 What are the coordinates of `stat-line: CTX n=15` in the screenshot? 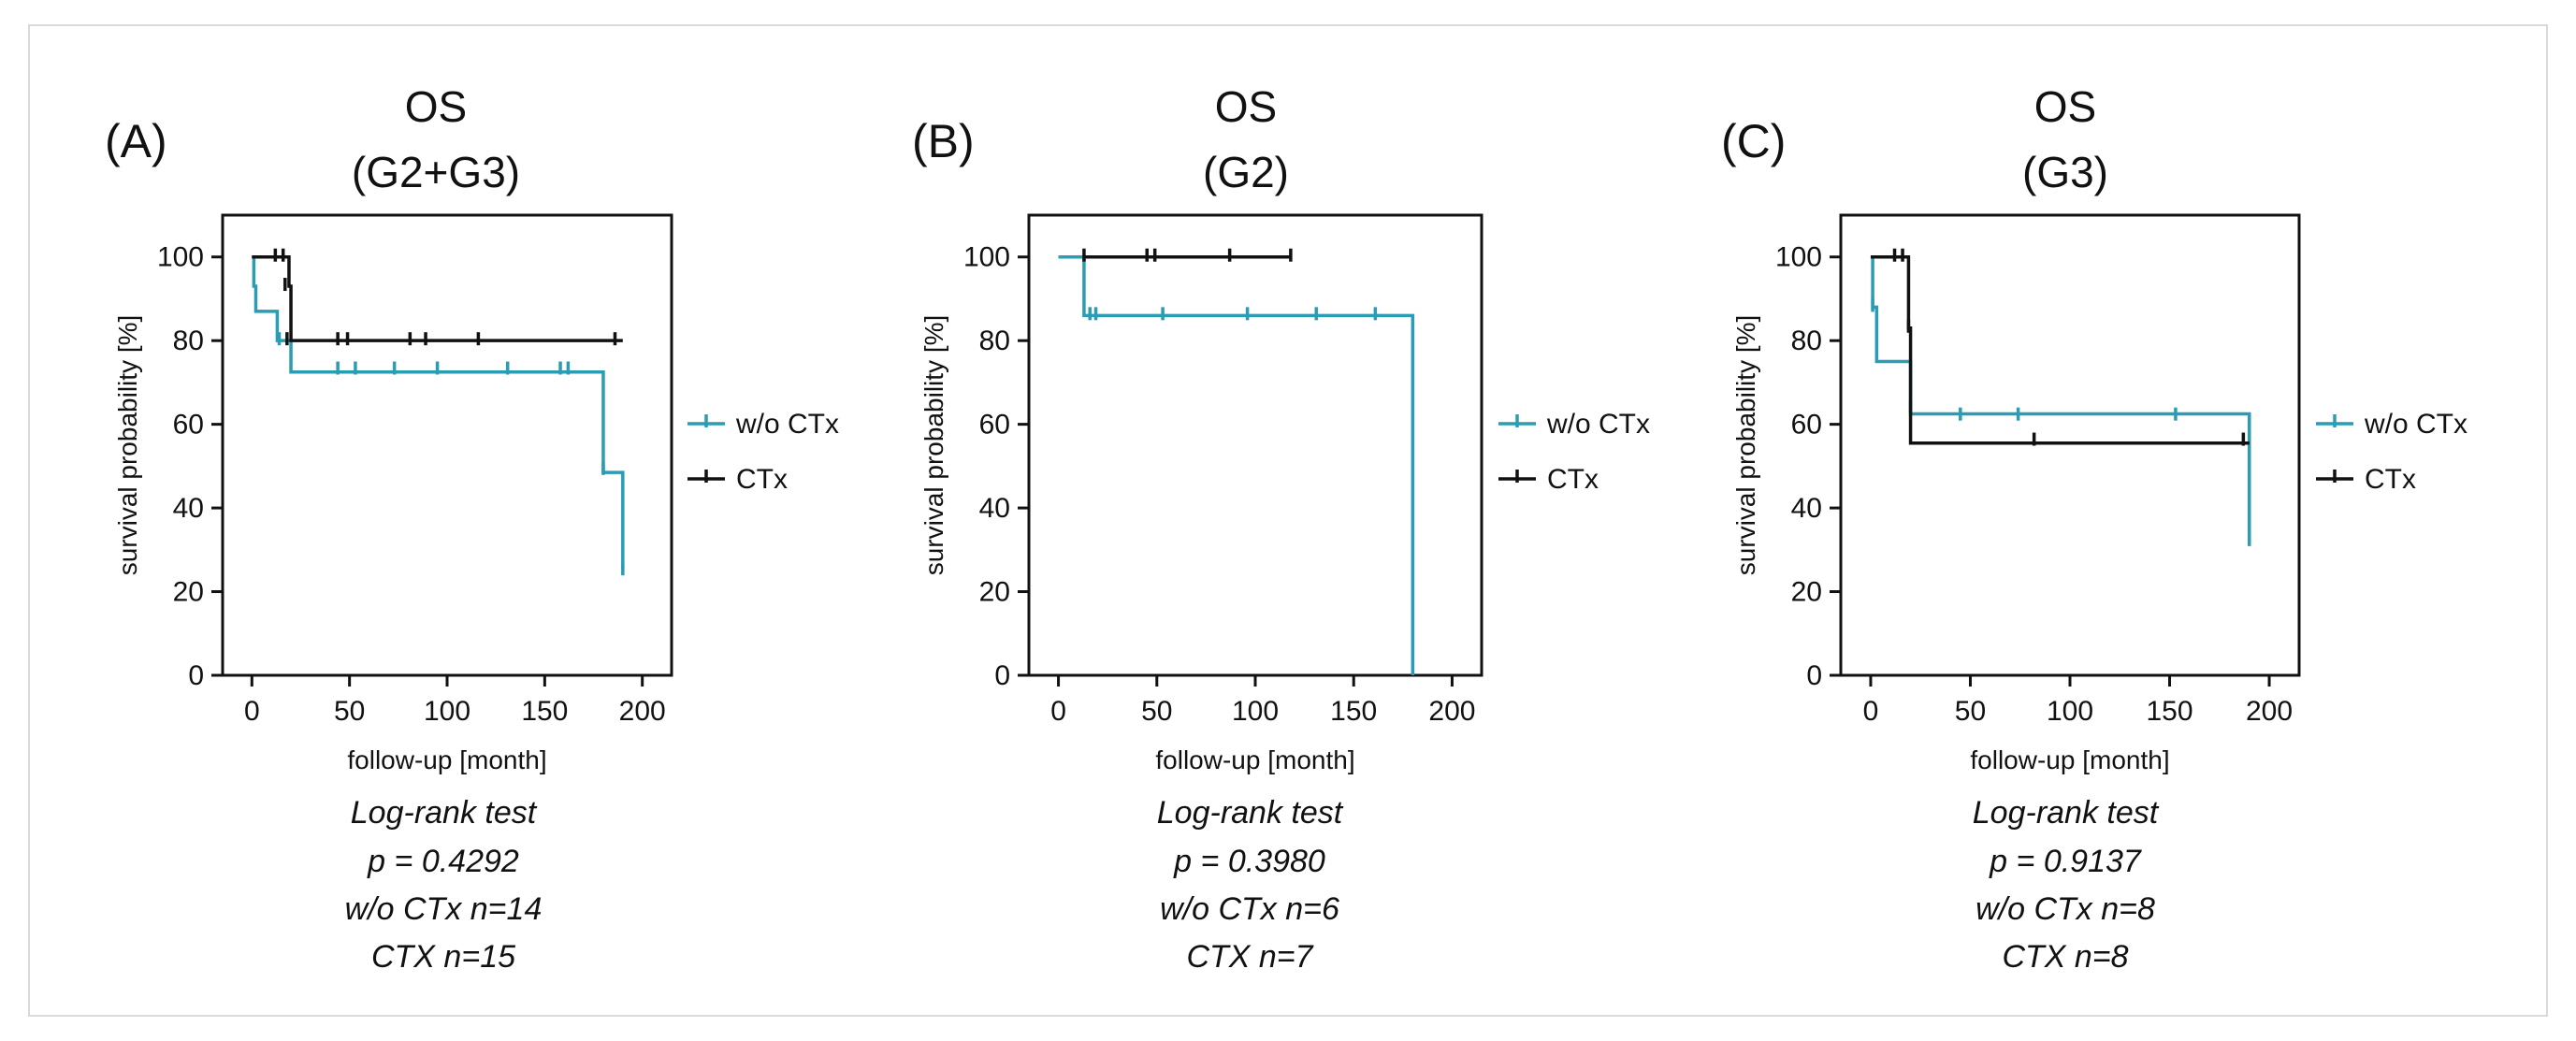 It's located at (443, 957).